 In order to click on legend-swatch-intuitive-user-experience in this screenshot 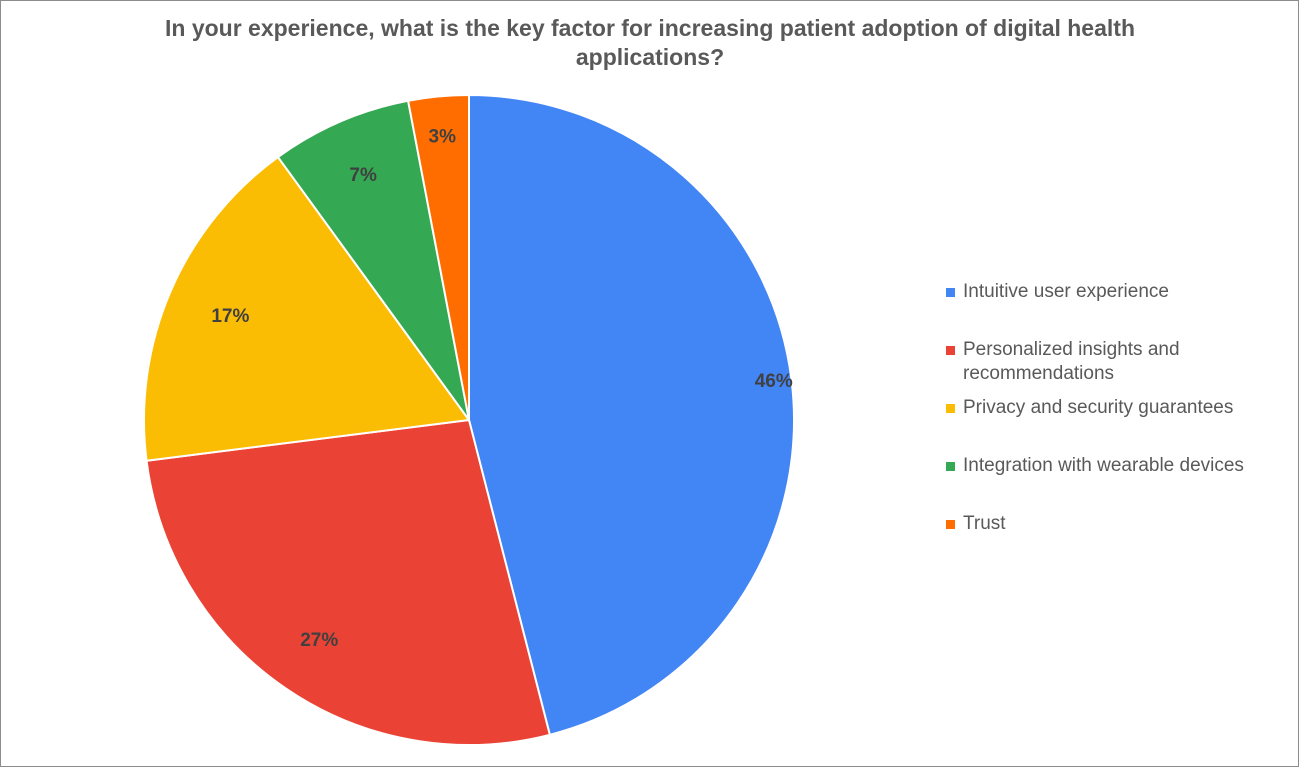, I will do `click(950, 292)`.